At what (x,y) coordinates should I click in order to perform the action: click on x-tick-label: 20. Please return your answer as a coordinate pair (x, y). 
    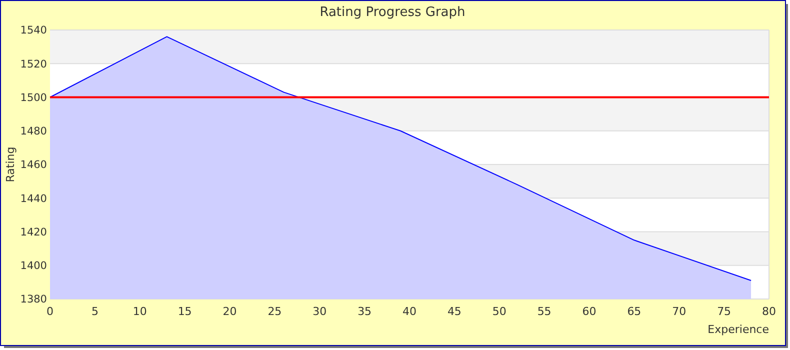
    Looking at the image, I should click on (229, 311).